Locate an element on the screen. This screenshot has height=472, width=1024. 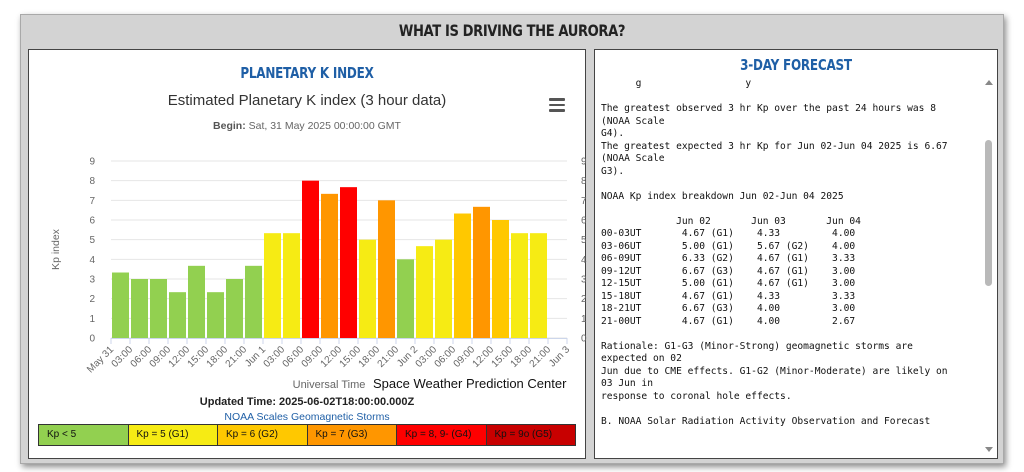
y-tick-label-left: 3 is located at coordinates (92, 280).